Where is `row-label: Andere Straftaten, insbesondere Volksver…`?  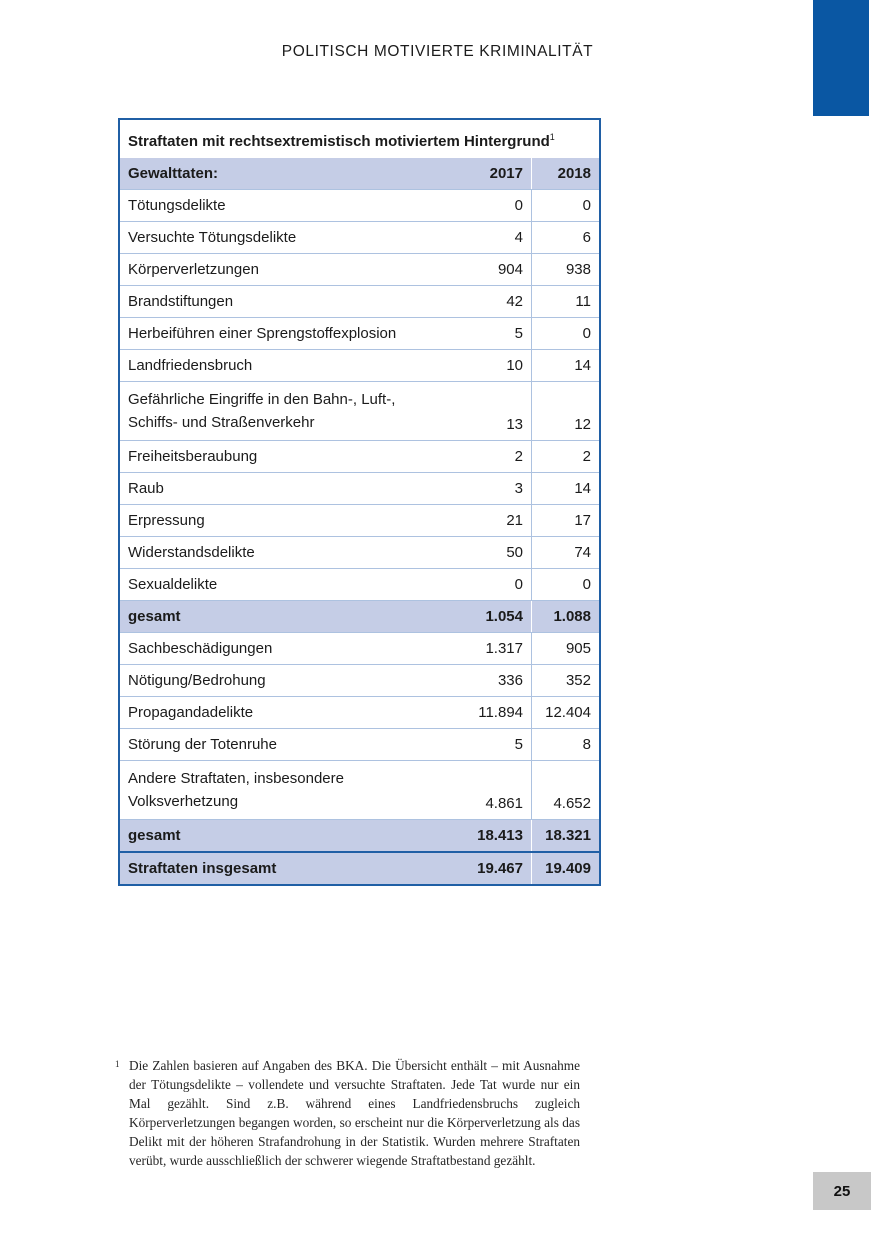 row-label: Andere Straftaten, insbesondere Volksver… is located at coordinates (236, 790).